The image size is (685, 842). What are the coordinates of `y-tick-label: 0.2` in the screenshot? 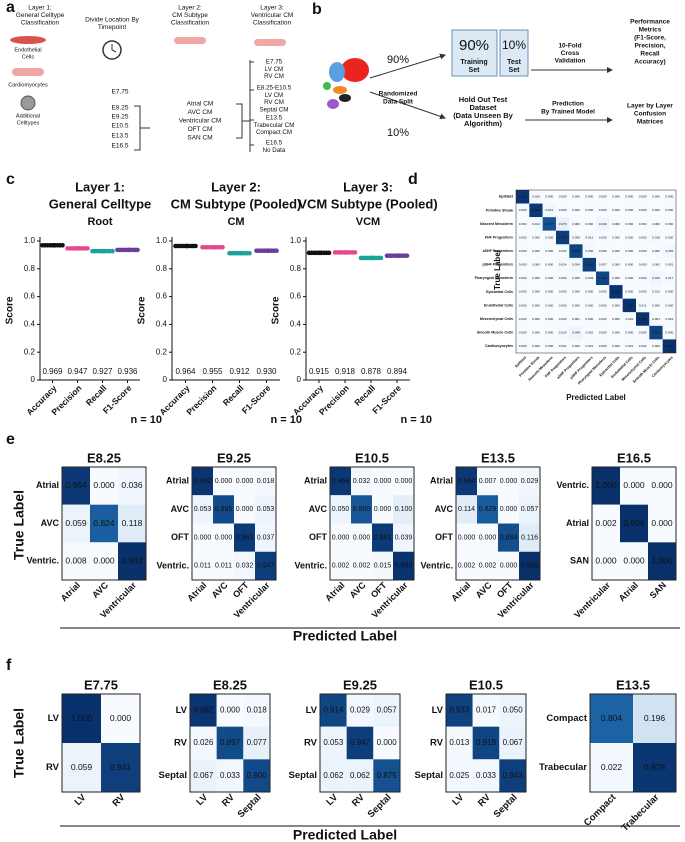 It's located at (296, 351).